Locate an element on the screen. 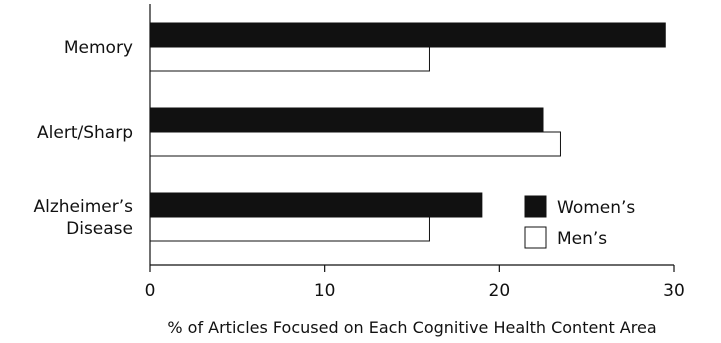 The height and width of the screenshot is (343, 721). category-label-2-line-1: Disease is located at coordinates (99, 229).